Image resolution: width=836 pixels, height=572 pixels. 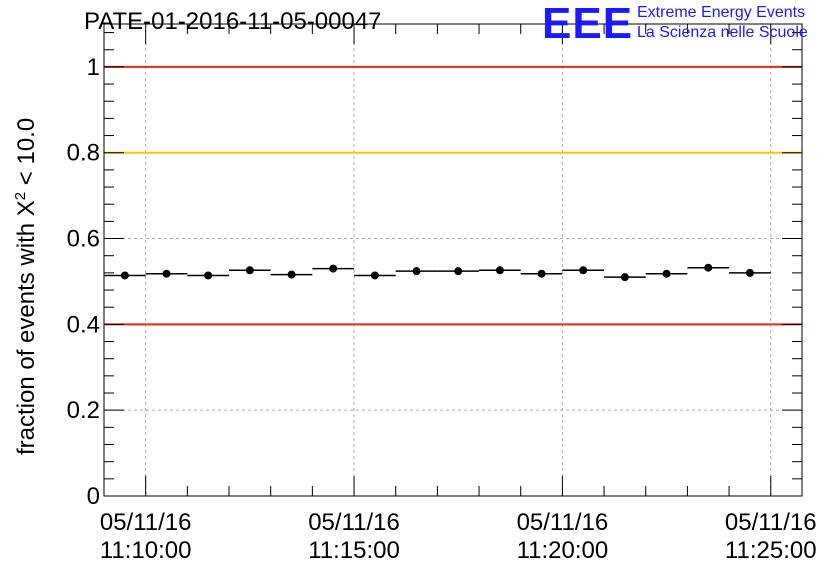 What do you see at coordinates (233, 21) in the screenshot?
I see `plot-title: PATE-01-2016-11-05-00047` at bounding box center [233, 21].